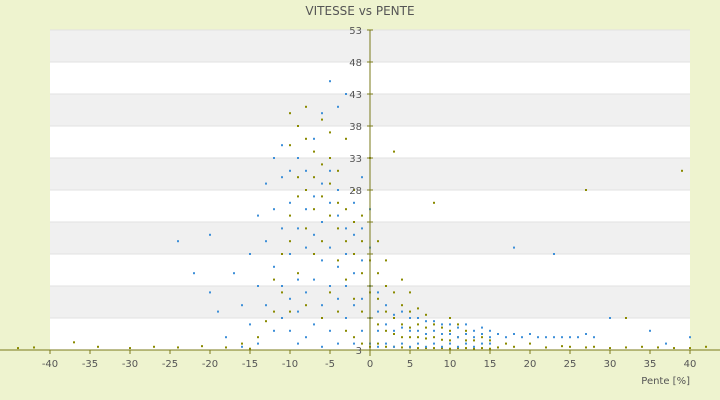 The width and height of the screenshot is (720, 400). What do you see at coordinates (450, 364) in the screenshot?
I see `x-tick-label: 10` at bounding box center [450, 364].